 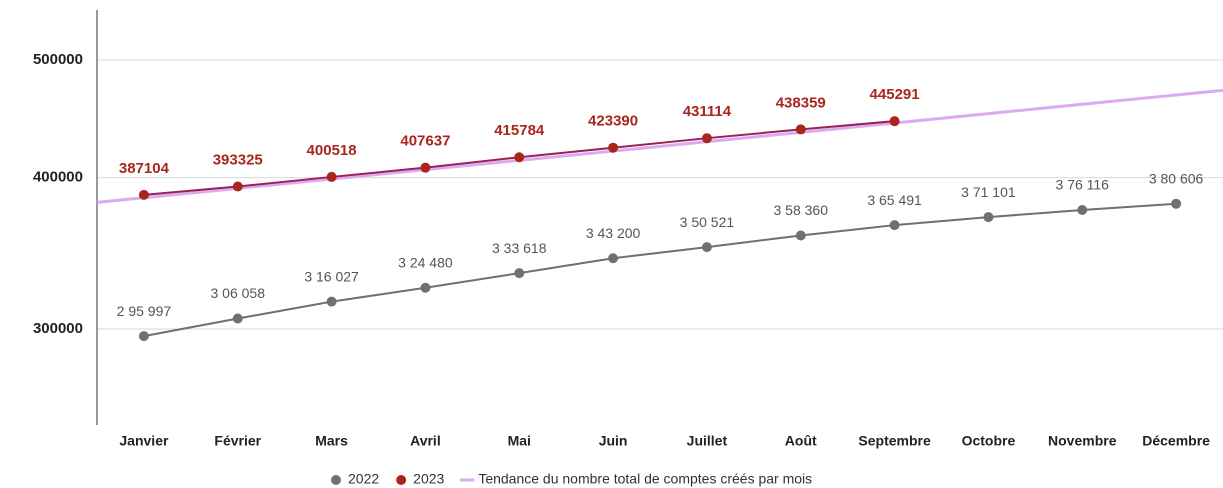 I want to click on x-tick-label: Octobre, so click(x=989, y=441).